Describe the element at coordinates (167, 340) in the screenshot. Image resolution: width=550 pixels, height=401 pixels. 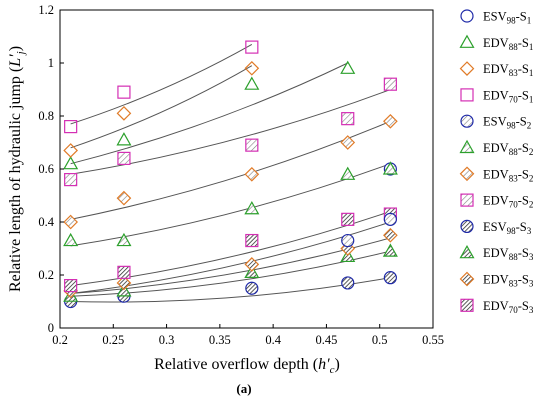
I see `x-tick-label: 0.3` at that location.